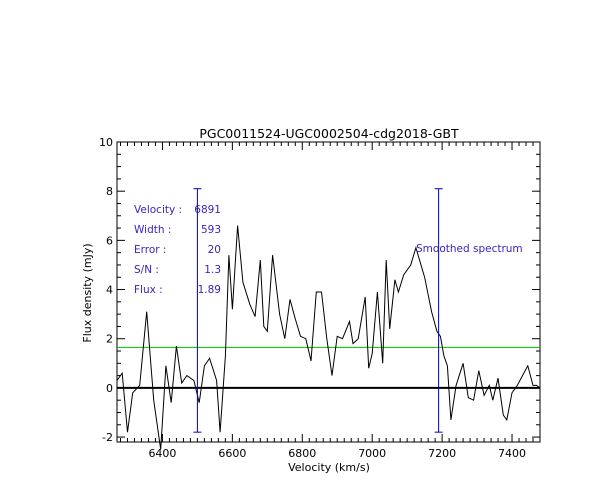 The width and height of the screenshot is (595, 500). What do you see at coordinates (207, 210) in the screenshot?
I see `annotation-value: 6891` at bounding box center [207, 210].